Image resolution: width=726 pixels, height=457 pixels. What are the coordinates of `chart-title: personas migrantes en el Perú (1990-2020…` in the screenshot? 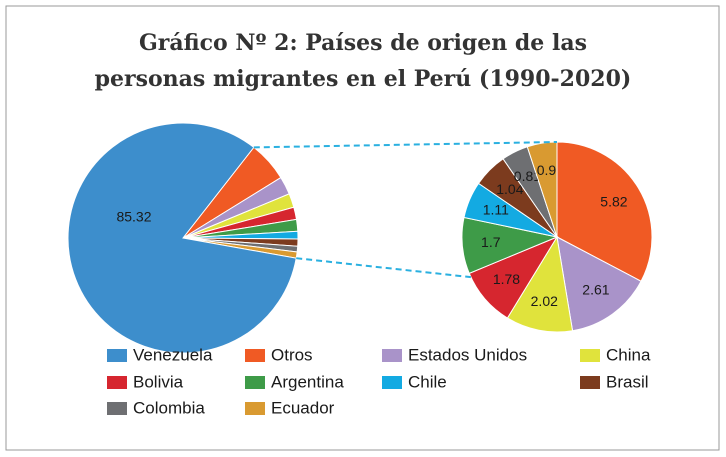 It's located at (363, 79).